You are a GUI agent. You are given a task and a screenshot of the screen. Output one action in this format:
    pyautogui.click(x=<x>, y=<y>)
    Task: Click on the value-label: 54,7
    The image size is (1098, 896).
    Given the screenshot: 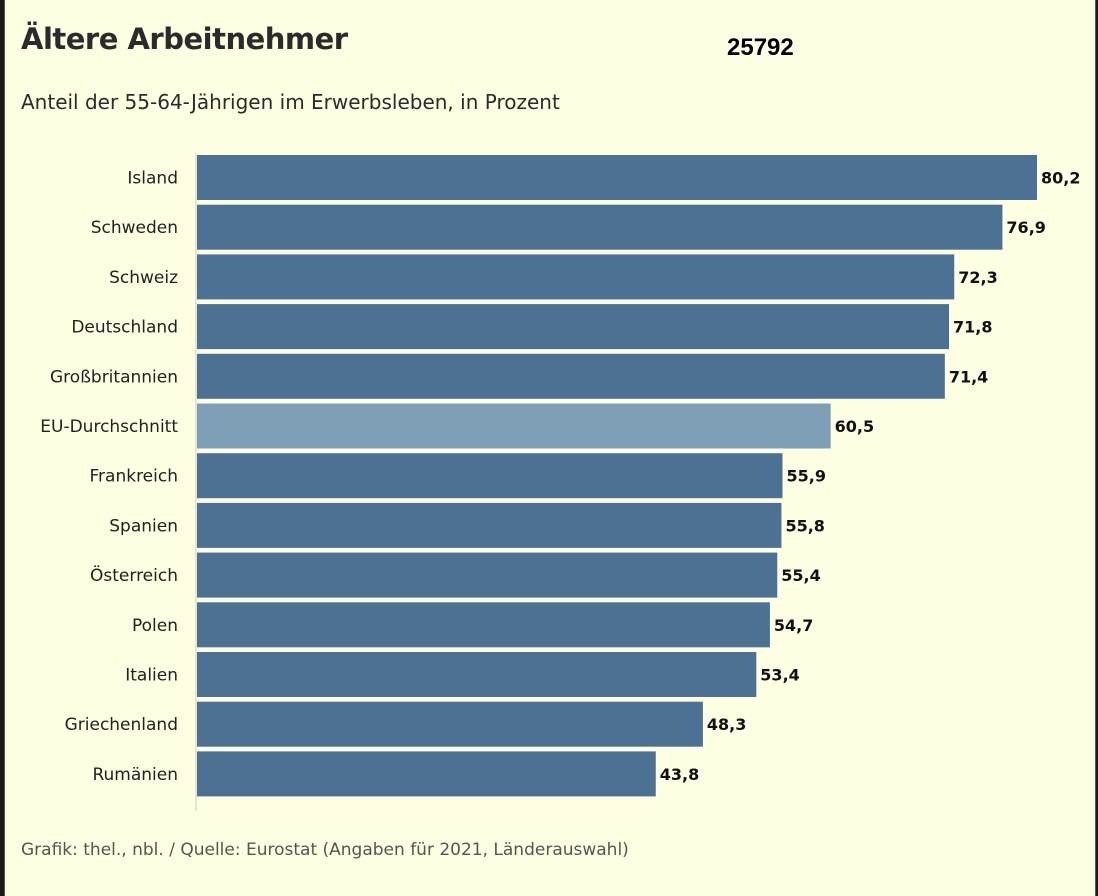 What is the action you would take?
    pyautogui.click(x=793, y=625)
    